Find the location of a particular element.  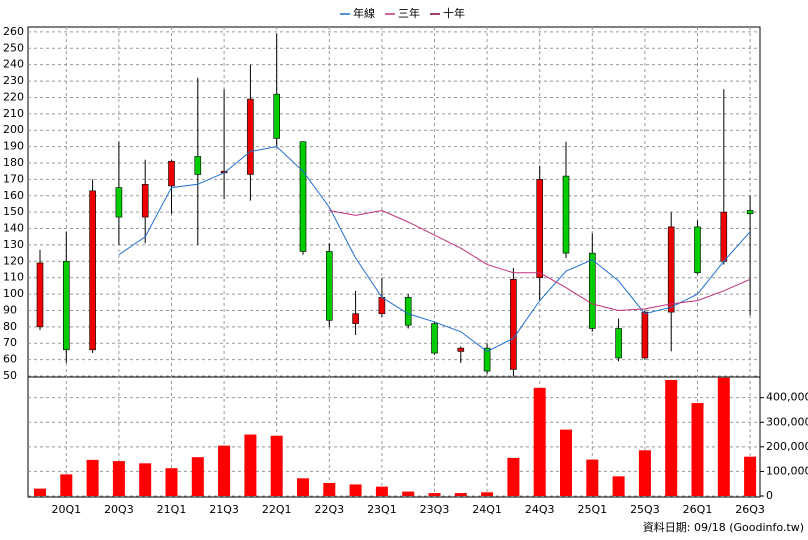

y-tick-label: 130 is located at coordinates (13, 244).